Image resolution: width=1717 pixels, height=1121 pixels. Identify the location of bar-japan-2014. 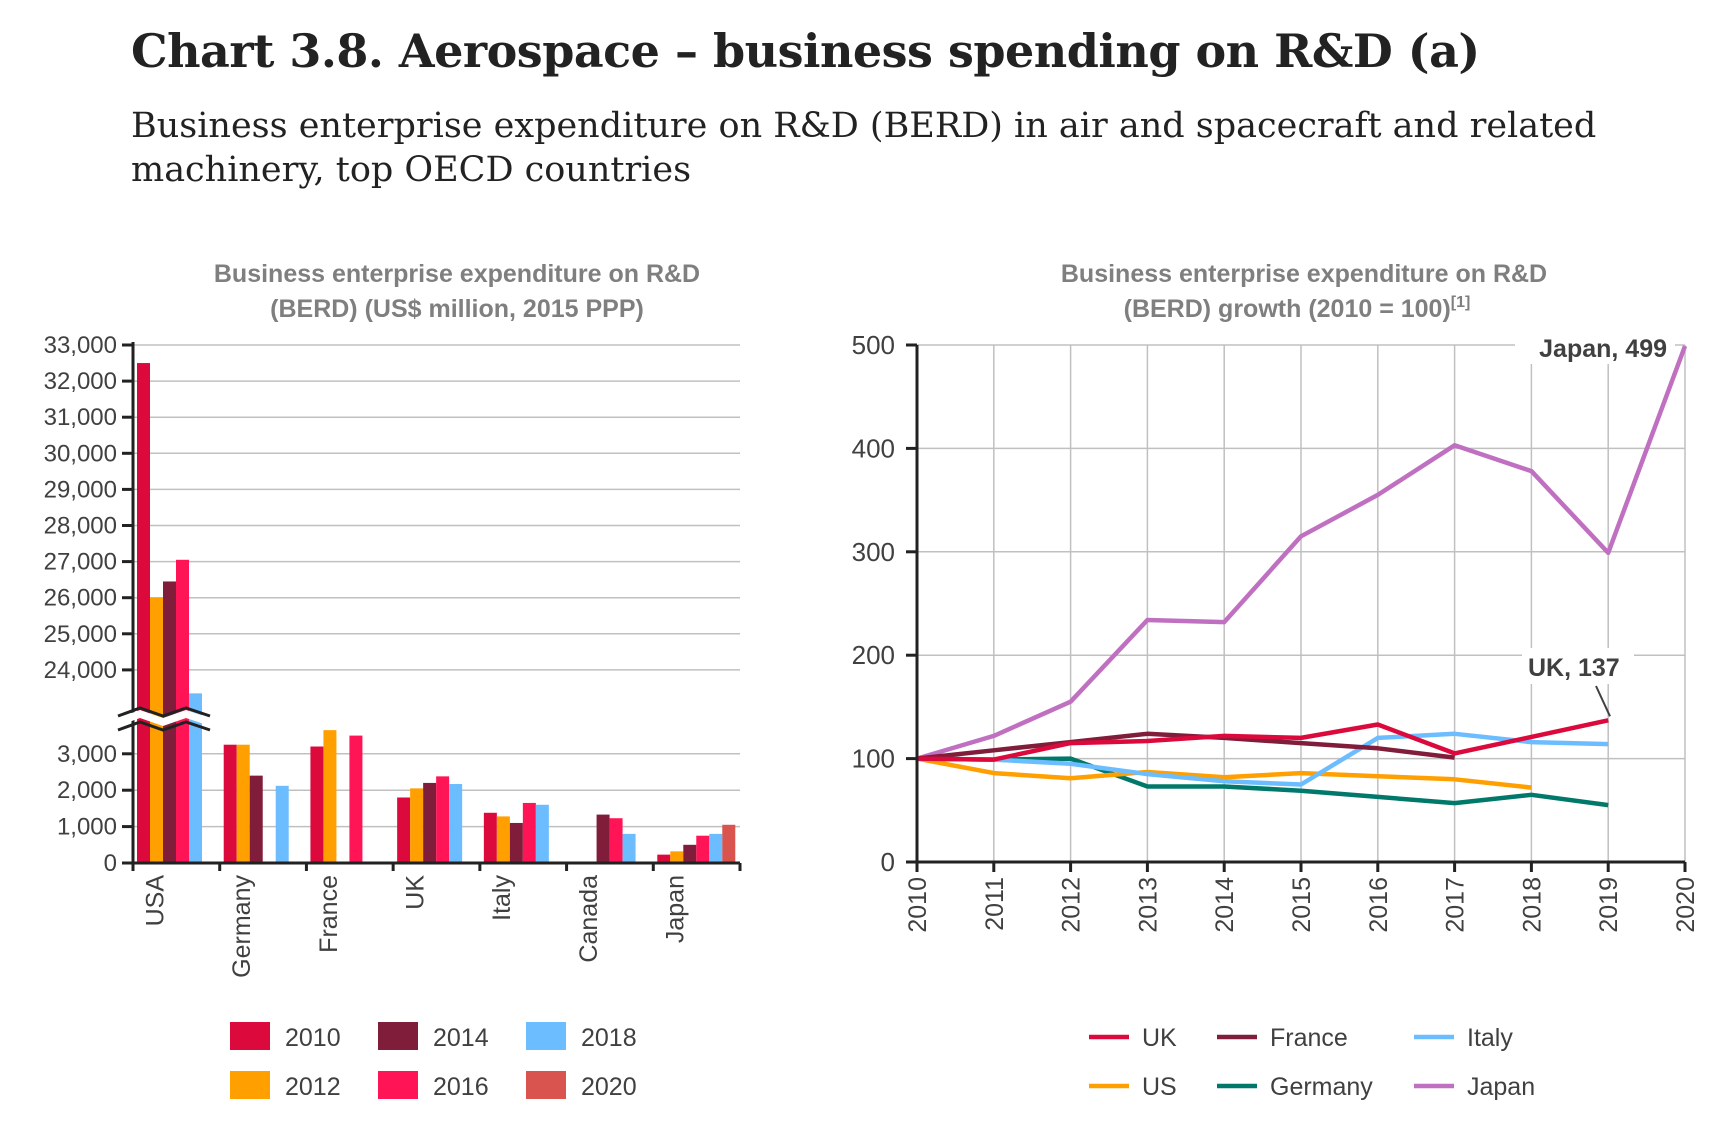
(690, 853).